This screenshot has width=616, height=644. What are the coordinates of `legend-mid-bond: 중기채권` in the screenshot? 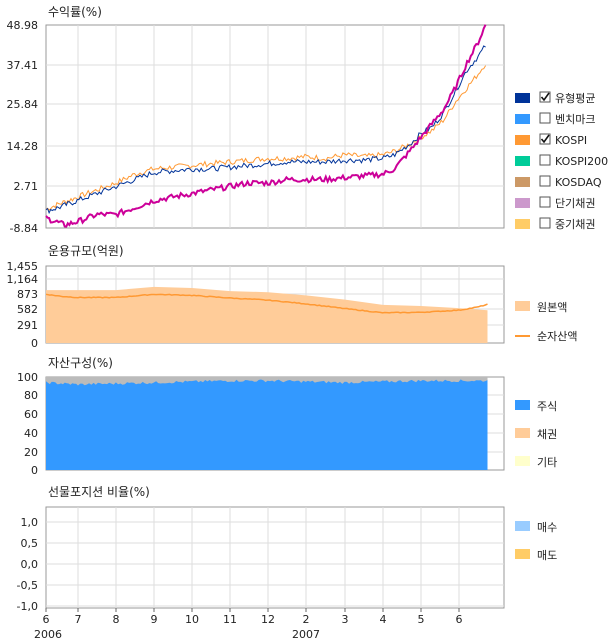 It's located at (575, 224).